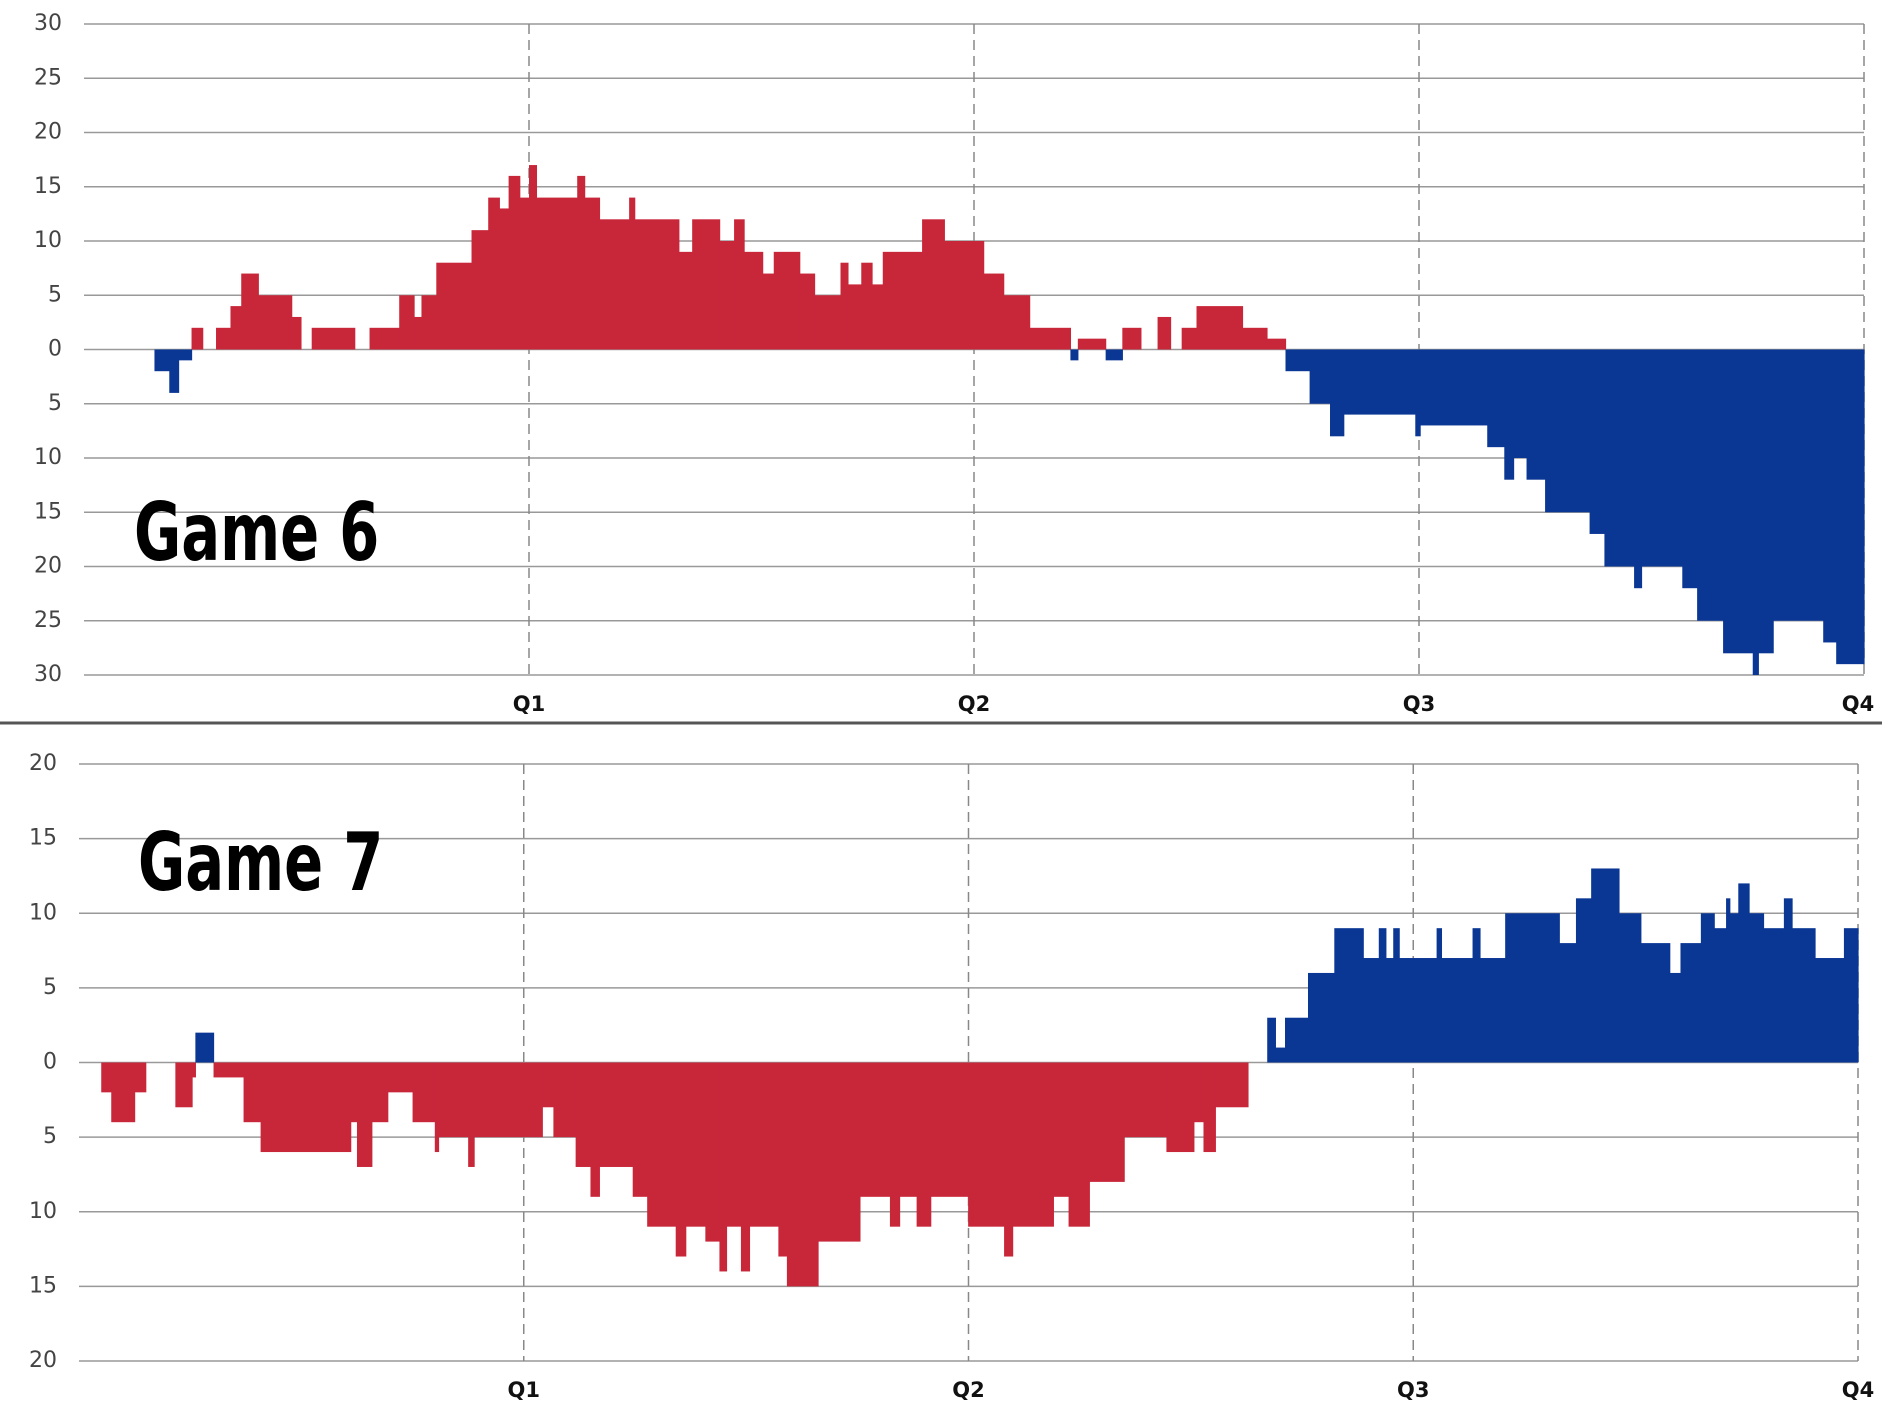 The width and height of the screenshot is (1882, 1423). Describe the element at coordinates (1858, 704) in the screenshot. I see `x-tick-label: Q4` at that location.